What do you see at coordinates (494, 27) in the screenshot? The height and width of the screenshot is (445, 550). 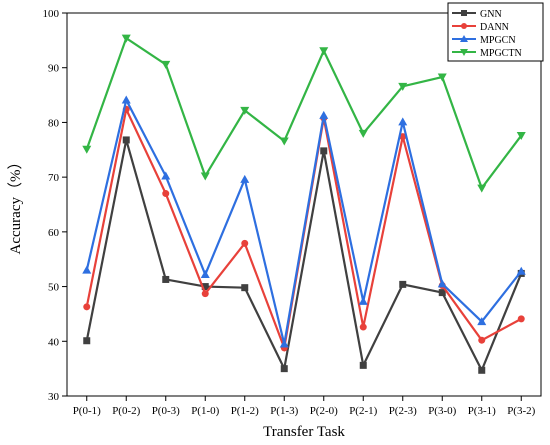 I see `legend-label: DANN` at bounding box center [494, 27].